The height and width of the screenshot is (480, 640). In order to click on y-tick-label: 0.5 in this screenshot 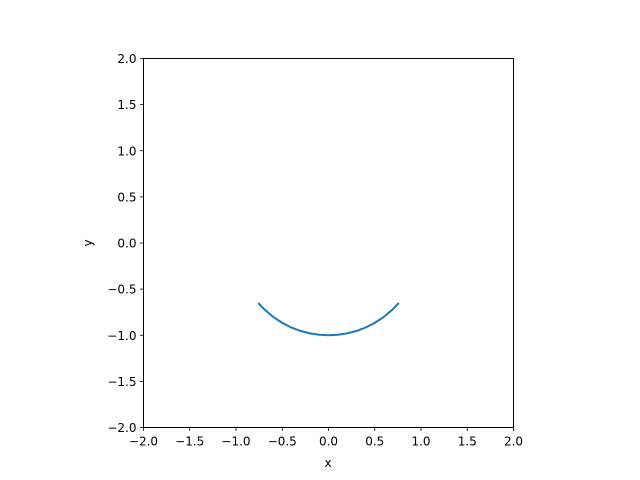, I will do `click(126, 197)`.